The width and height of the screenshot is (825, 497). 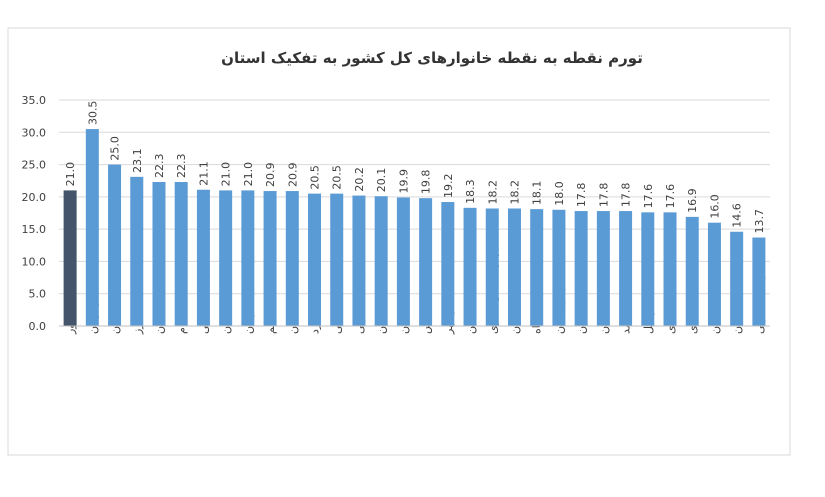 What do you see at coordinates (137, 160) in the screenshot?
I see `value-label: 23.1` at bounding box center [137, 160].